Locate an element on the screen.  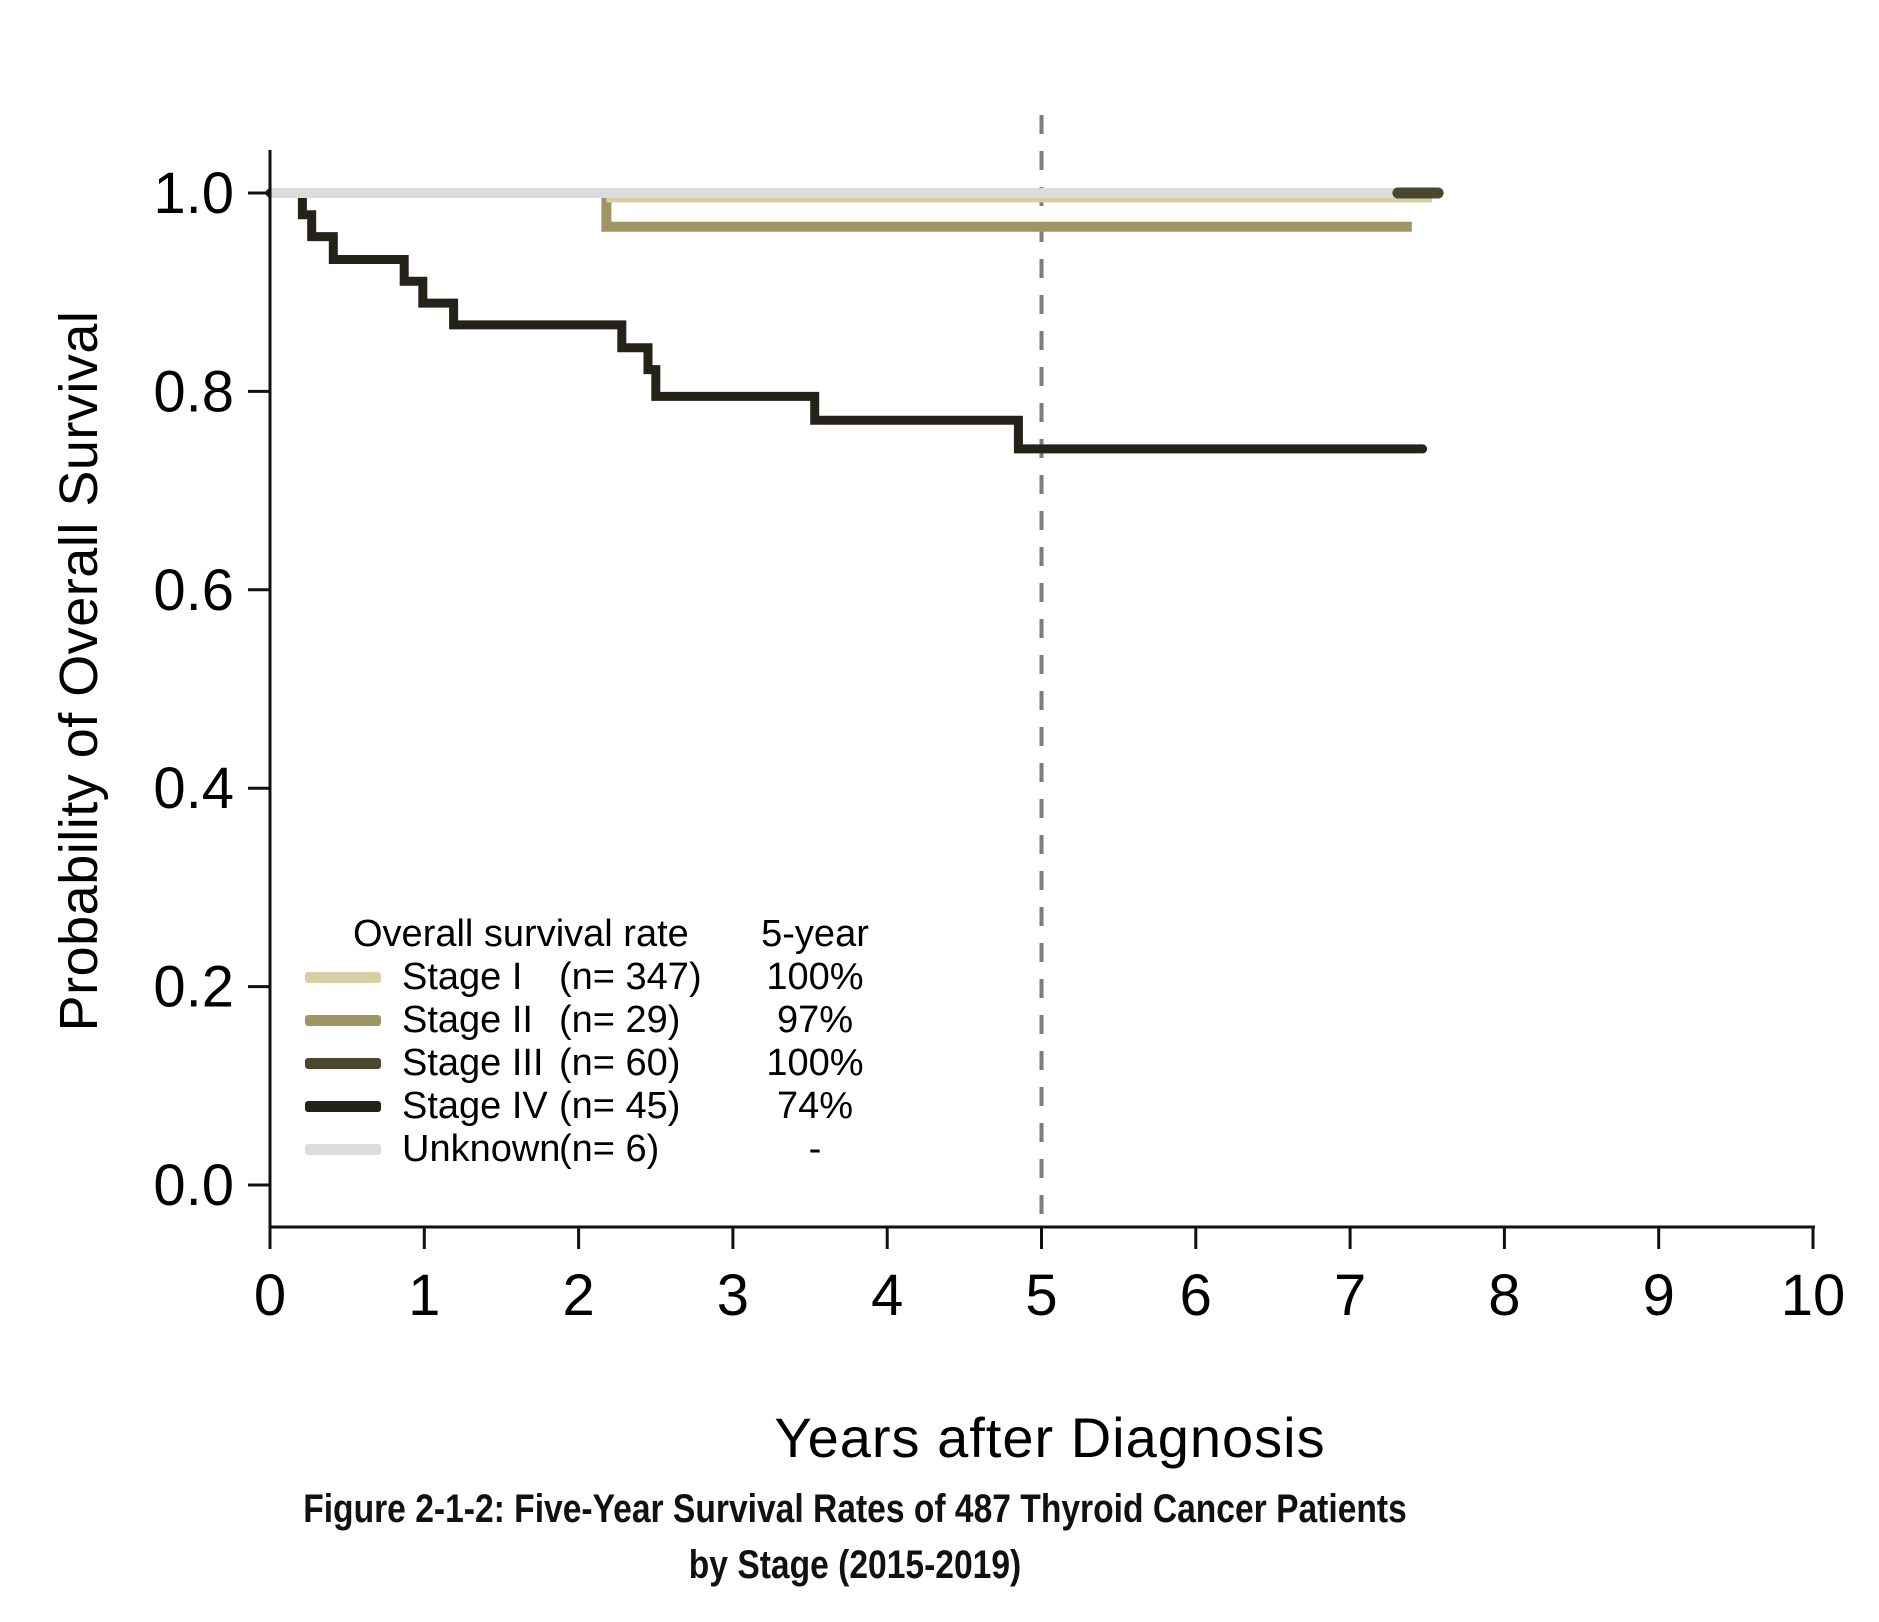
y-tick-label-0.2: 0.2 is located at coordinates (193, 987).